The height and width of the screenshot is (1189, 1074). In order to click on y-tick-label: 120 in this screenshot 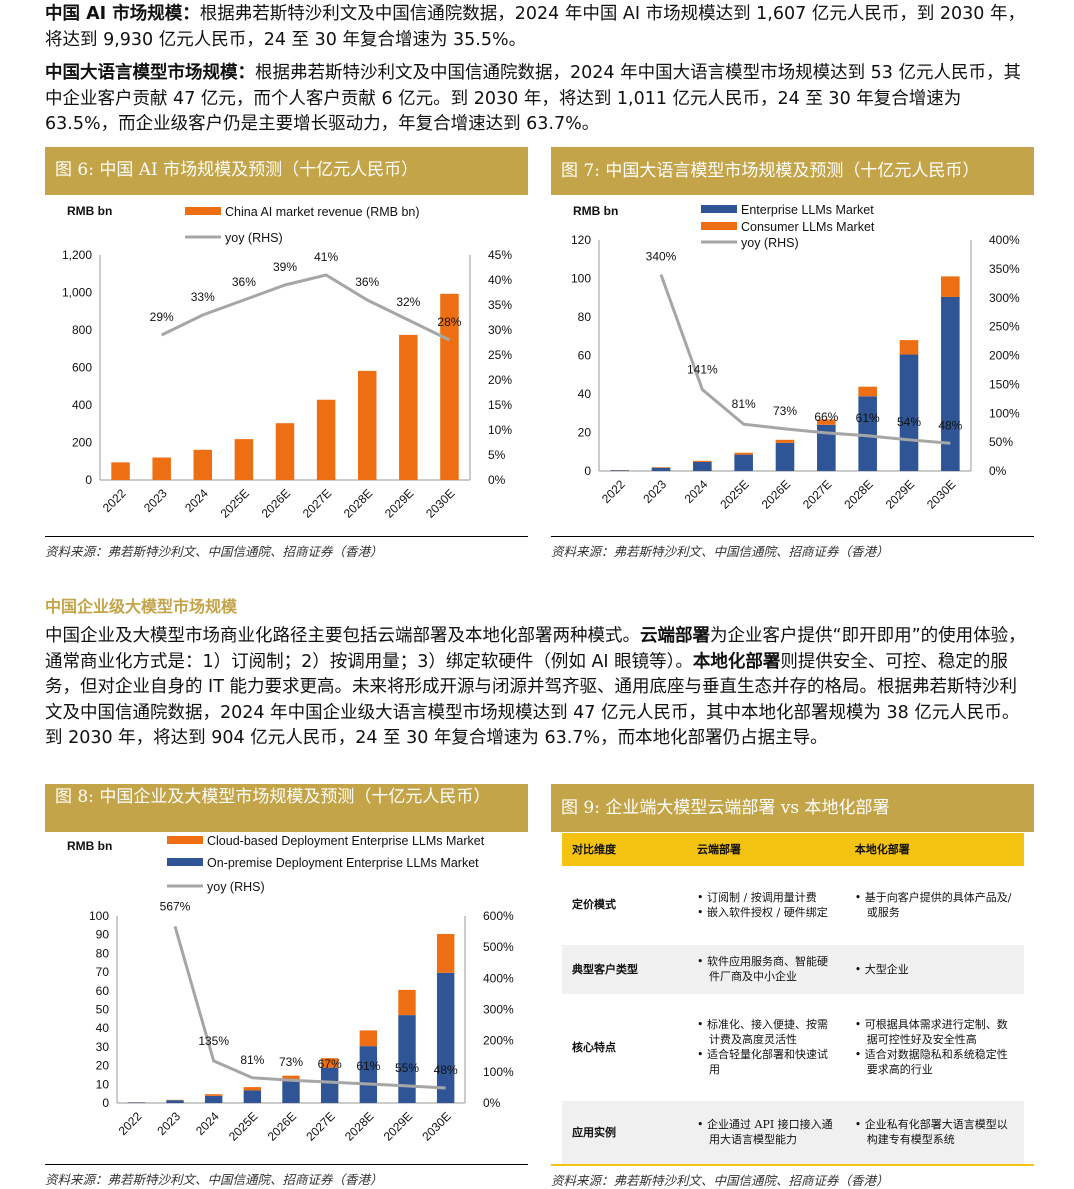, I will do `click(581, 240)`.